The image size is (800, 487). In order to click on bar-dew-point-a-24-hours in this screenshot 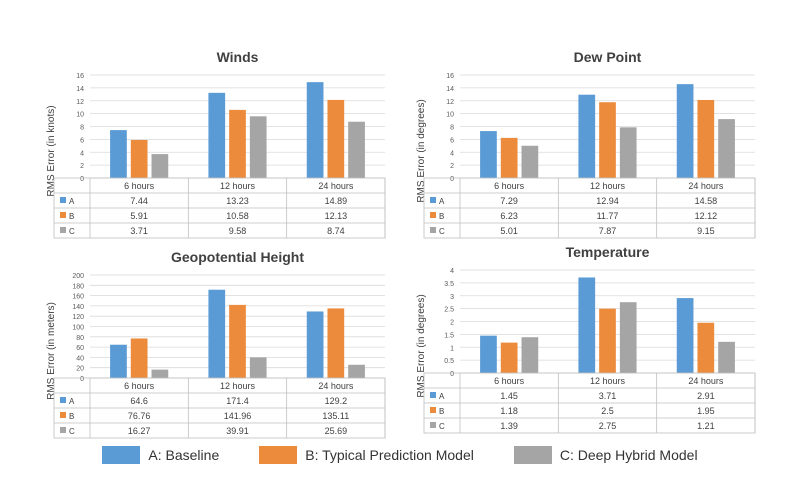, I will do `click(685, 131)`.